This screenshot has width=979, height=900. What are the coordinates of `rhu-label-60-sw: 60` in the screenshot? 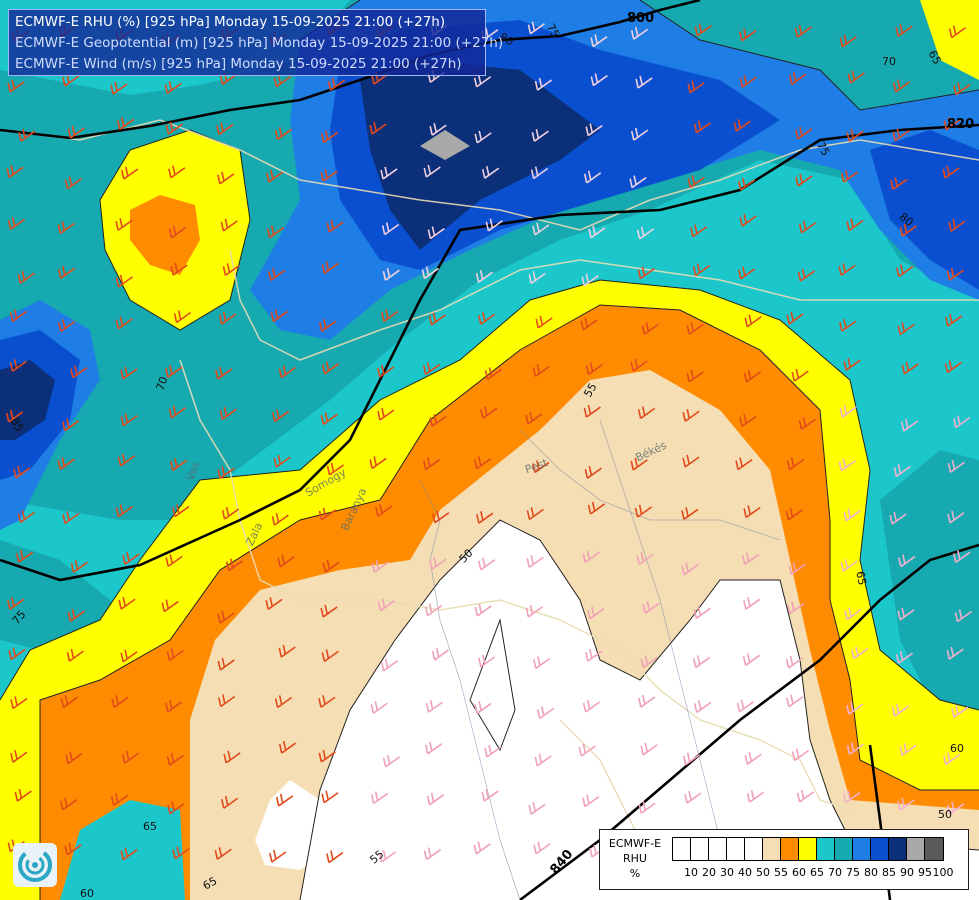 It's located at (87, 893).